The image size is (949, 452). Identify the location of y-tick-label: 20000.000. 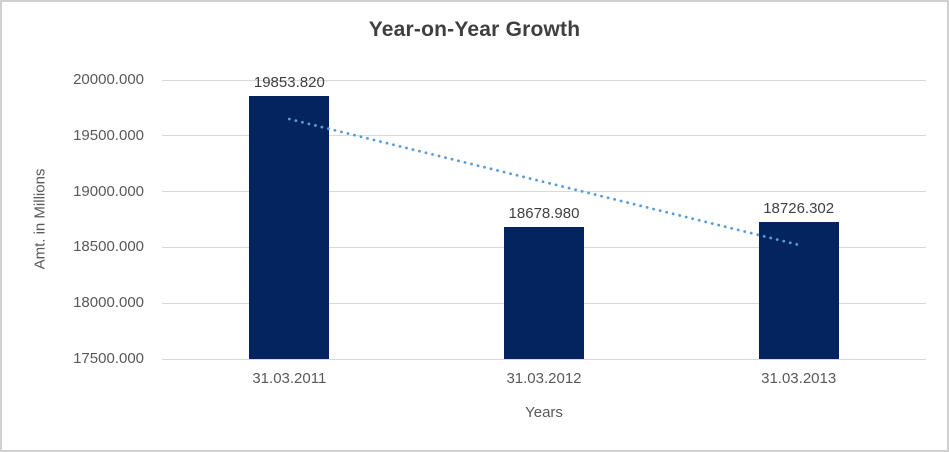
(108, 79).